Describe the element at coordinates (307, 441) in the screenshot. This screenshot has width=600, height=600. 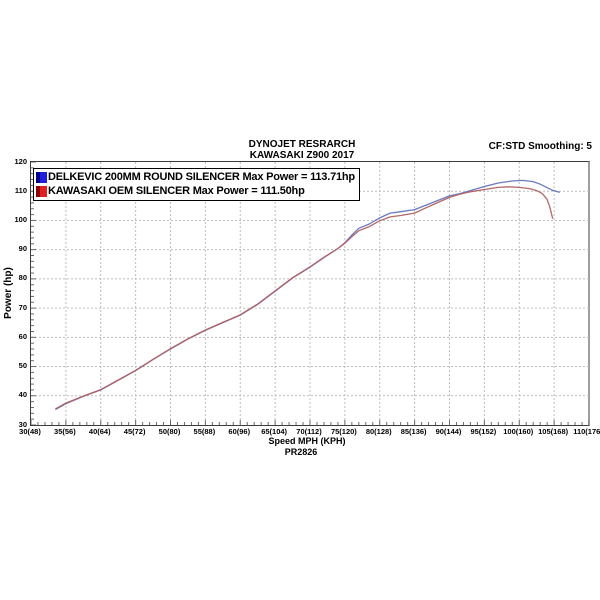
I see `x-axis-title: Speed MPH (KPH)` at that location.